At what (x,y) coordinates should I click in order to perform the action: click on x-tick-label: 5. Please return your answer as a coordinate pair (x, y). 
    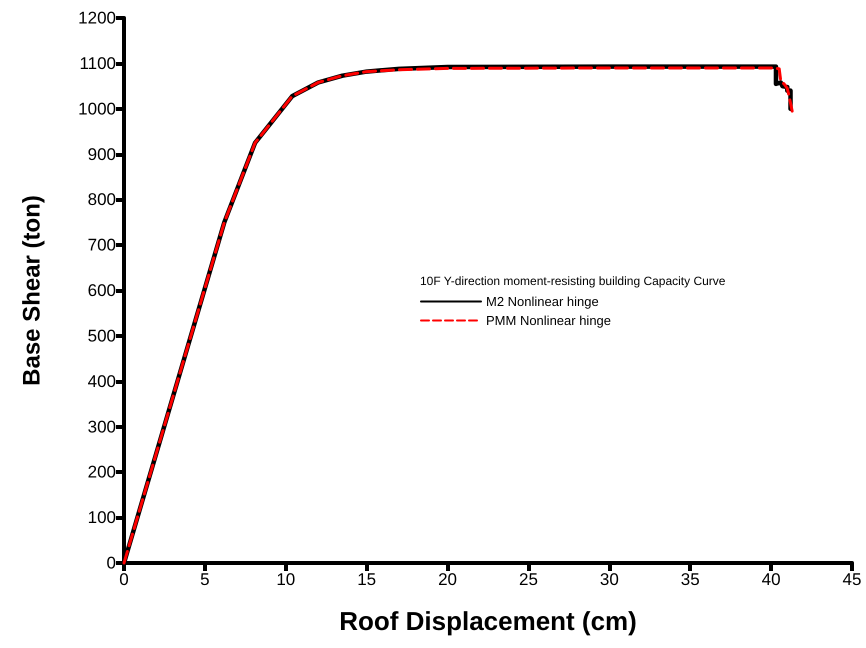
    Looking at the image, I should click on (205, 579).